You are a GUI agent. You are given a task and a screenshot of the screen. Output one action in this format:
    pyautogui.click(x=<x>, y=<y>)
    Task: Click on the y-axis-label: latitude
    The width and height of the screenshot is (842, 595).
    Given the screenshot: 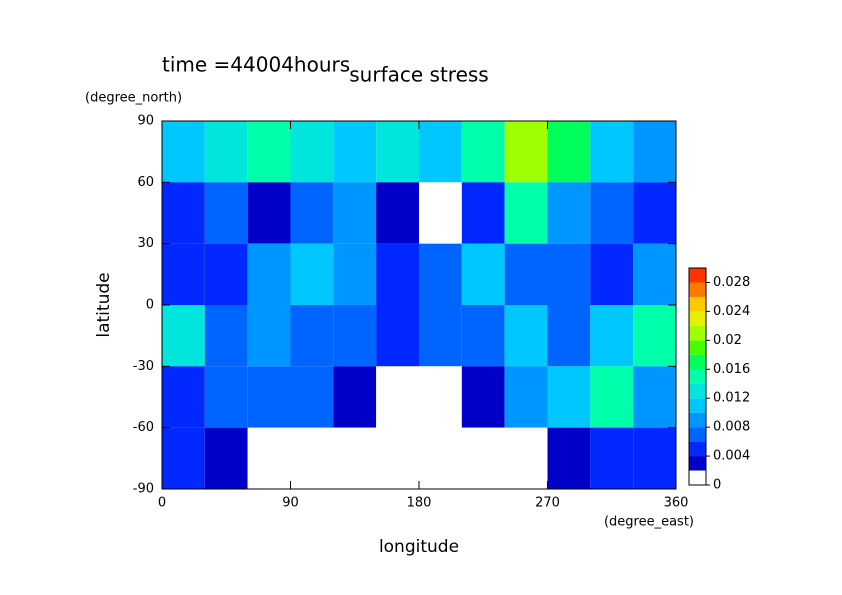 What is the action you would take?
    pyautogui.click(x=104, y=304)
    